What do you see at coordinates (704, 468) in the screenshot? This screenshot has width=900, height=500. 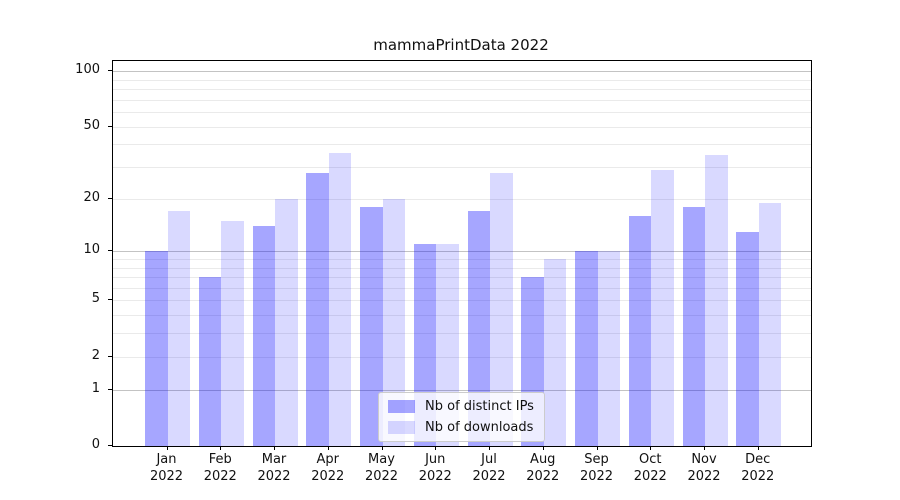 I see `x-tick-label-nov: Nov 2022` at bounding box center [704, 468].